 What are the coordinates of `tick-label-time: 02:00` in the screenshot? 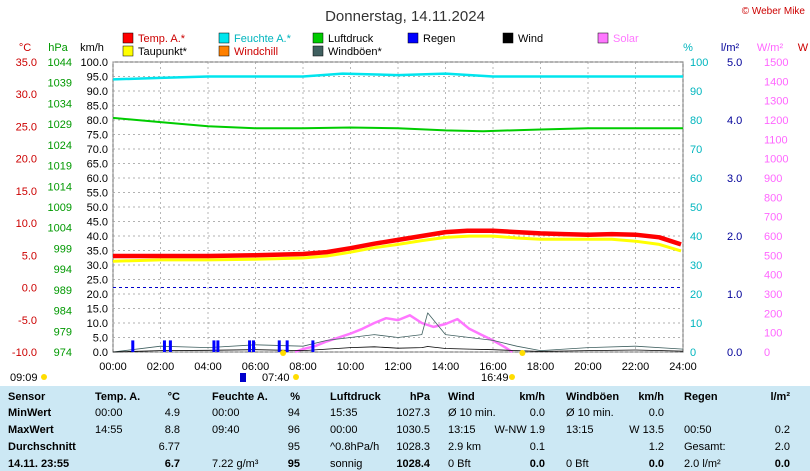 It's located at (161, 367).